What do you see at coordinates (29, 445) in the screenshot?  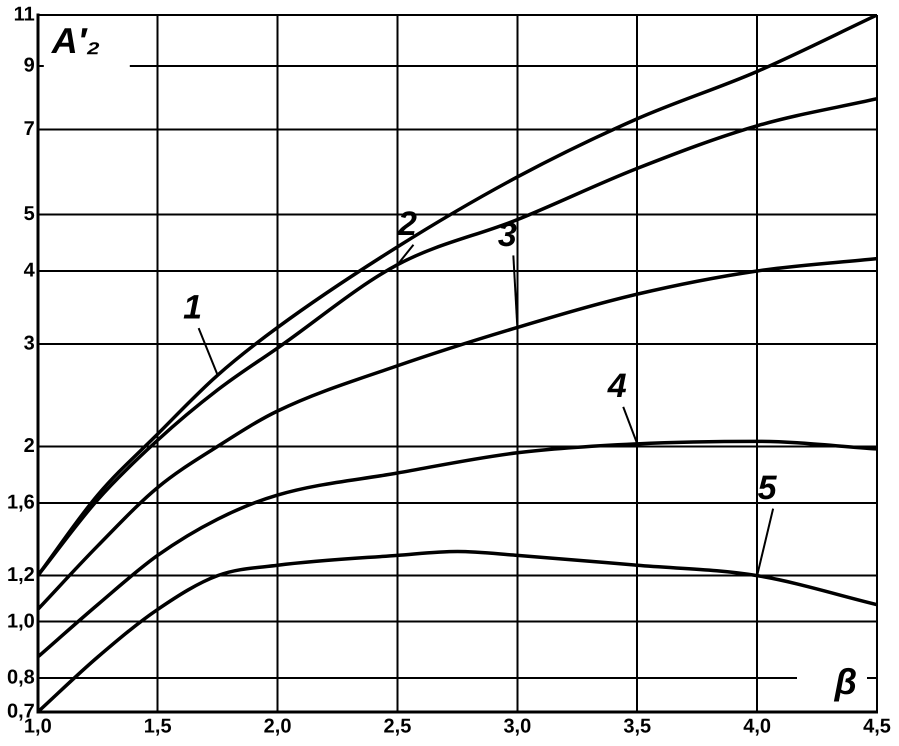 I see `y-tick-label: 2` at bounding box center [29, 445].